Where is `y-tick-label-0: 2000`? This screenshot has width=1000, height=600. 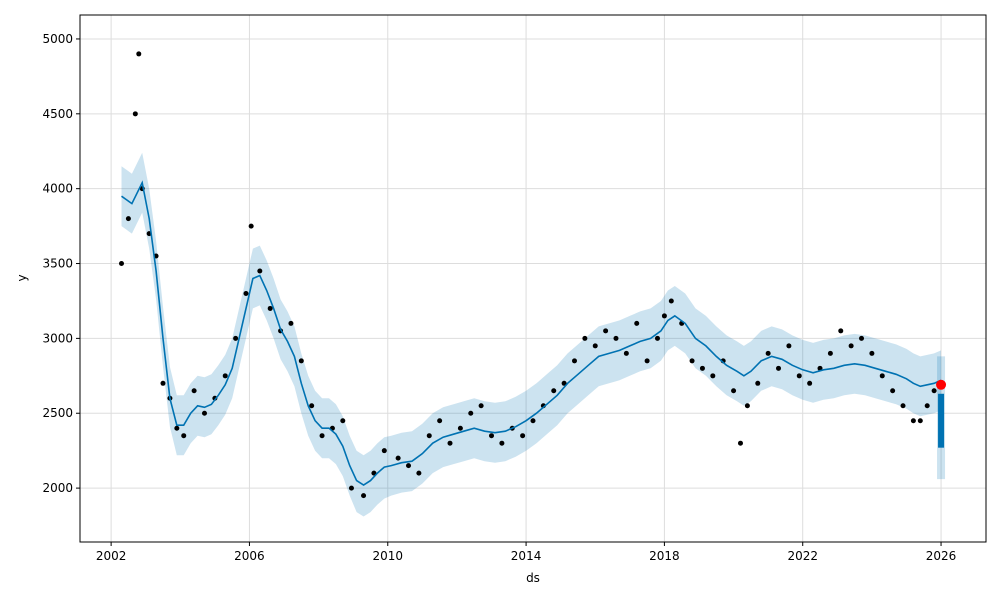
y-tick-label-0: 2000 is located at coordinates (57, 488).